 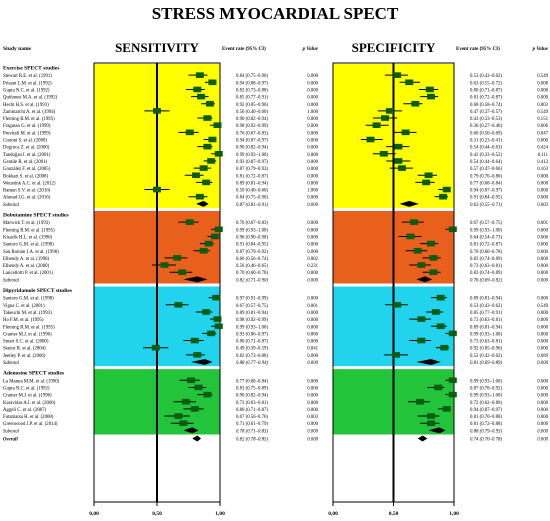 What do you see at coordinates (25, 176) in the screenshot?
I see `study-name: Bokhari S. et al. (2008)` at bounding box center [25, 176].